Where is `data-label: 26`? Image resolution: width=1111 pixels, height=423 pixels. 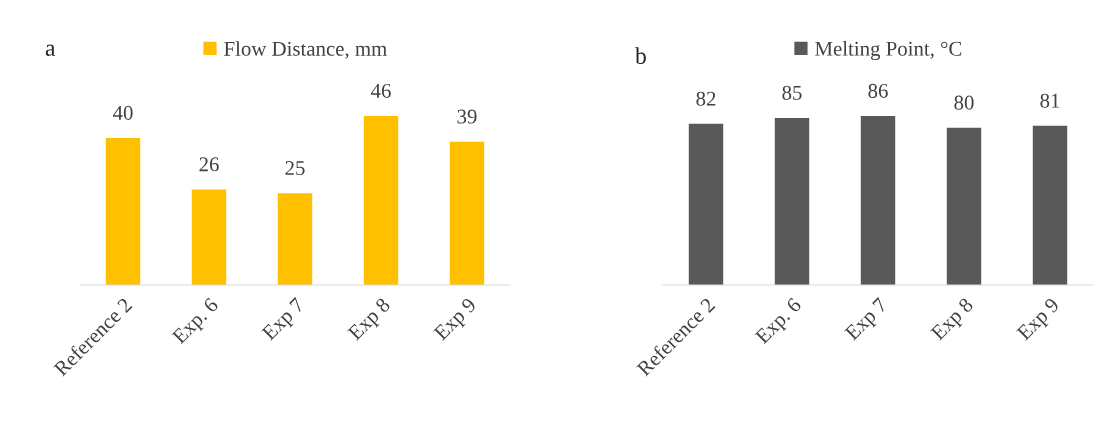
data-label: 26 is located at coordinates (209, 164).